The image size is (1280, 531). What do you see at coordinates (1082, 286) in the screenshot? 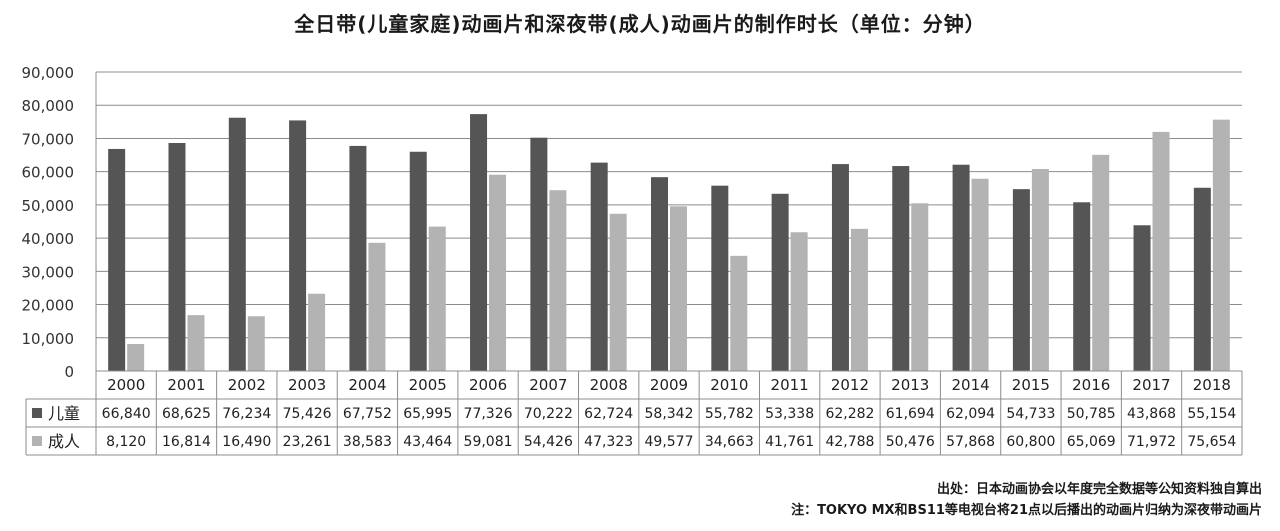
I see `bar-children-2016` at bounding box center [1082, 286].